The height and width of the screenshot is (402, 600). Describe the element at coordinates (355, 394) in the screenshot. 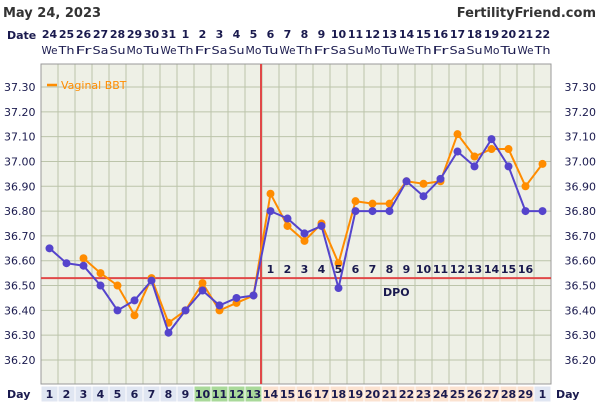

I see `cycle-day-label: 19` at that location.